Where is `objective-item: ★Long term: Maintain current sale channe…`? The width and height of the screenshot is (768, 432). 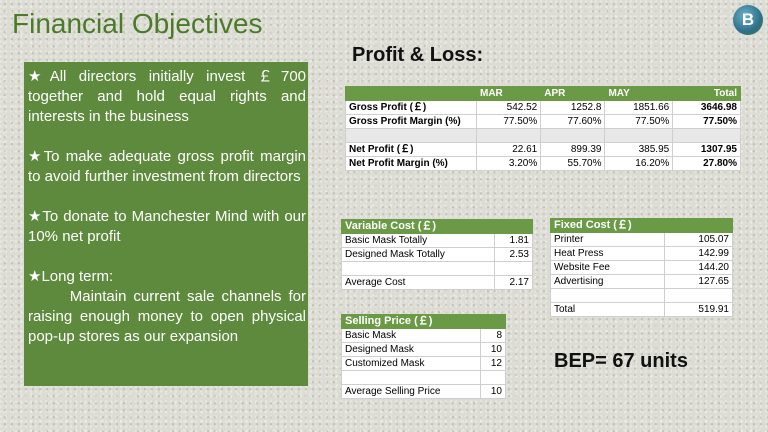 objective-item: ★Long term: Maintain current sale channe… is located at coordinates (167, 307).